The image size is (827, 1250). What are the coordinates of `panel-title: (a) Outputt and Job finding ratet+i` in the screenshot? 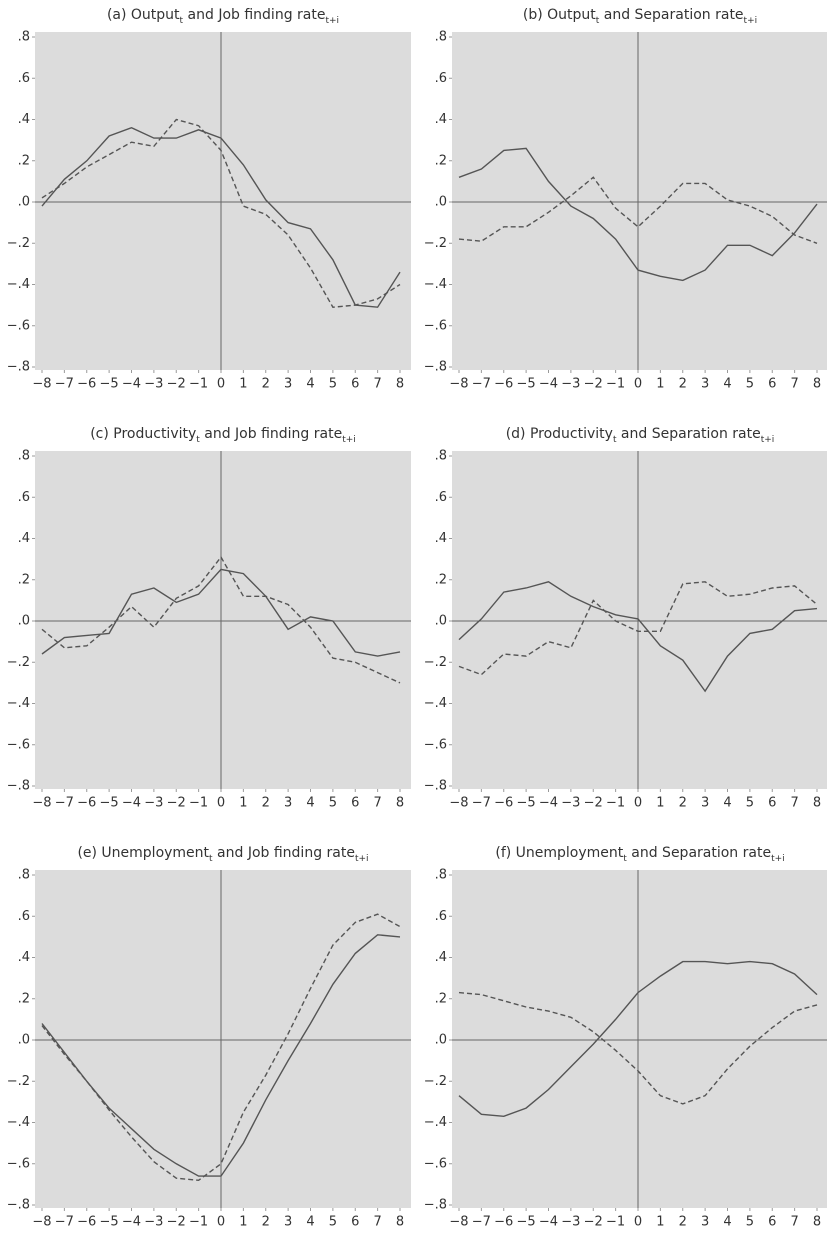 It's located at (223, 16).